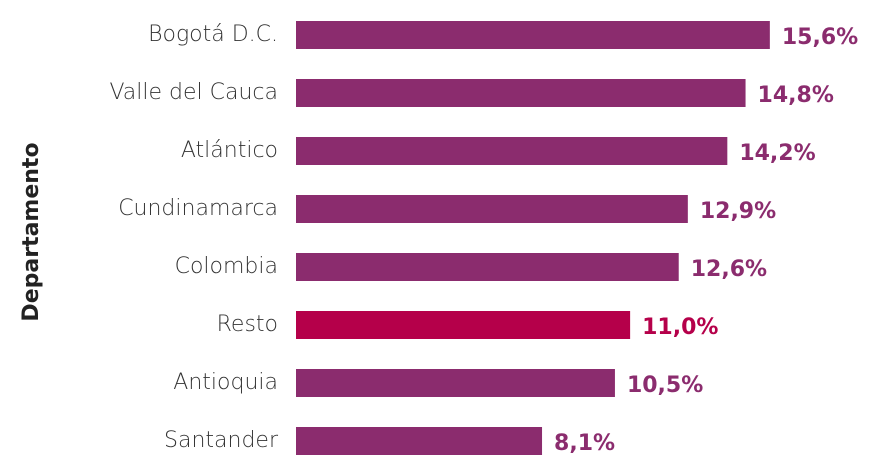 The image size is (870, 457). Describe the element at coordinates (777, 153) in the screenshot. I see `value-label: 14,2%` at that location.